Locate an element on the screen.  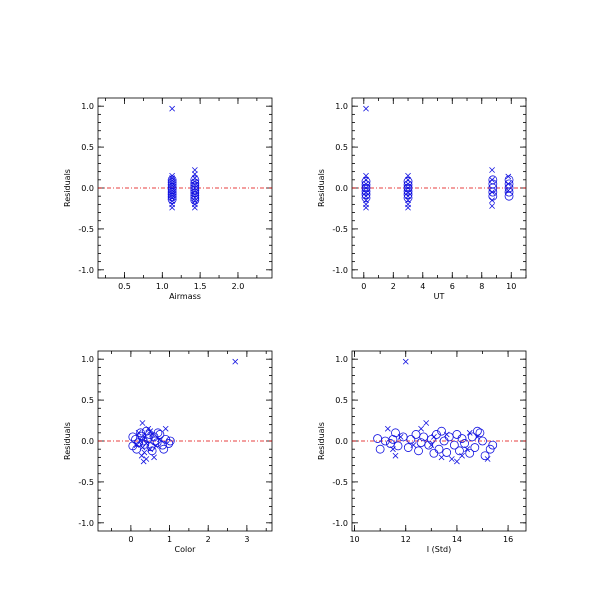
y-tick-label: -1.0 is located at coordinates (340, 270).